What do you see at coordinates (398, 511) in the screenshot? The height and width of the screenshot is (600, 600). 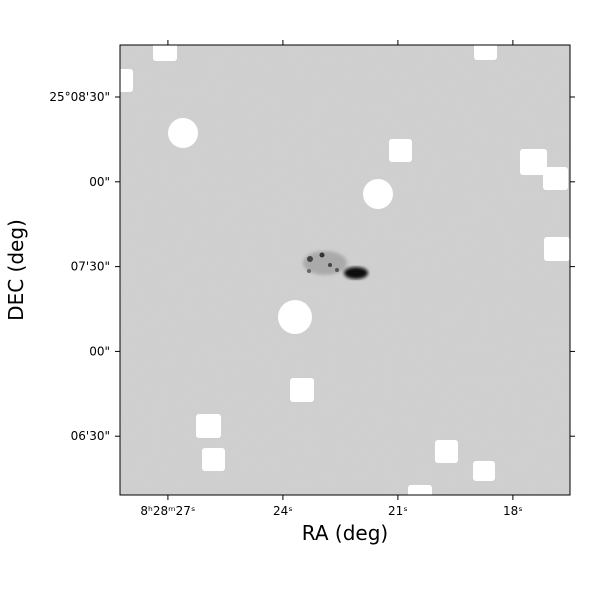 I see `x-tick-label: 21ˢ` at bounding box center [398, 511].